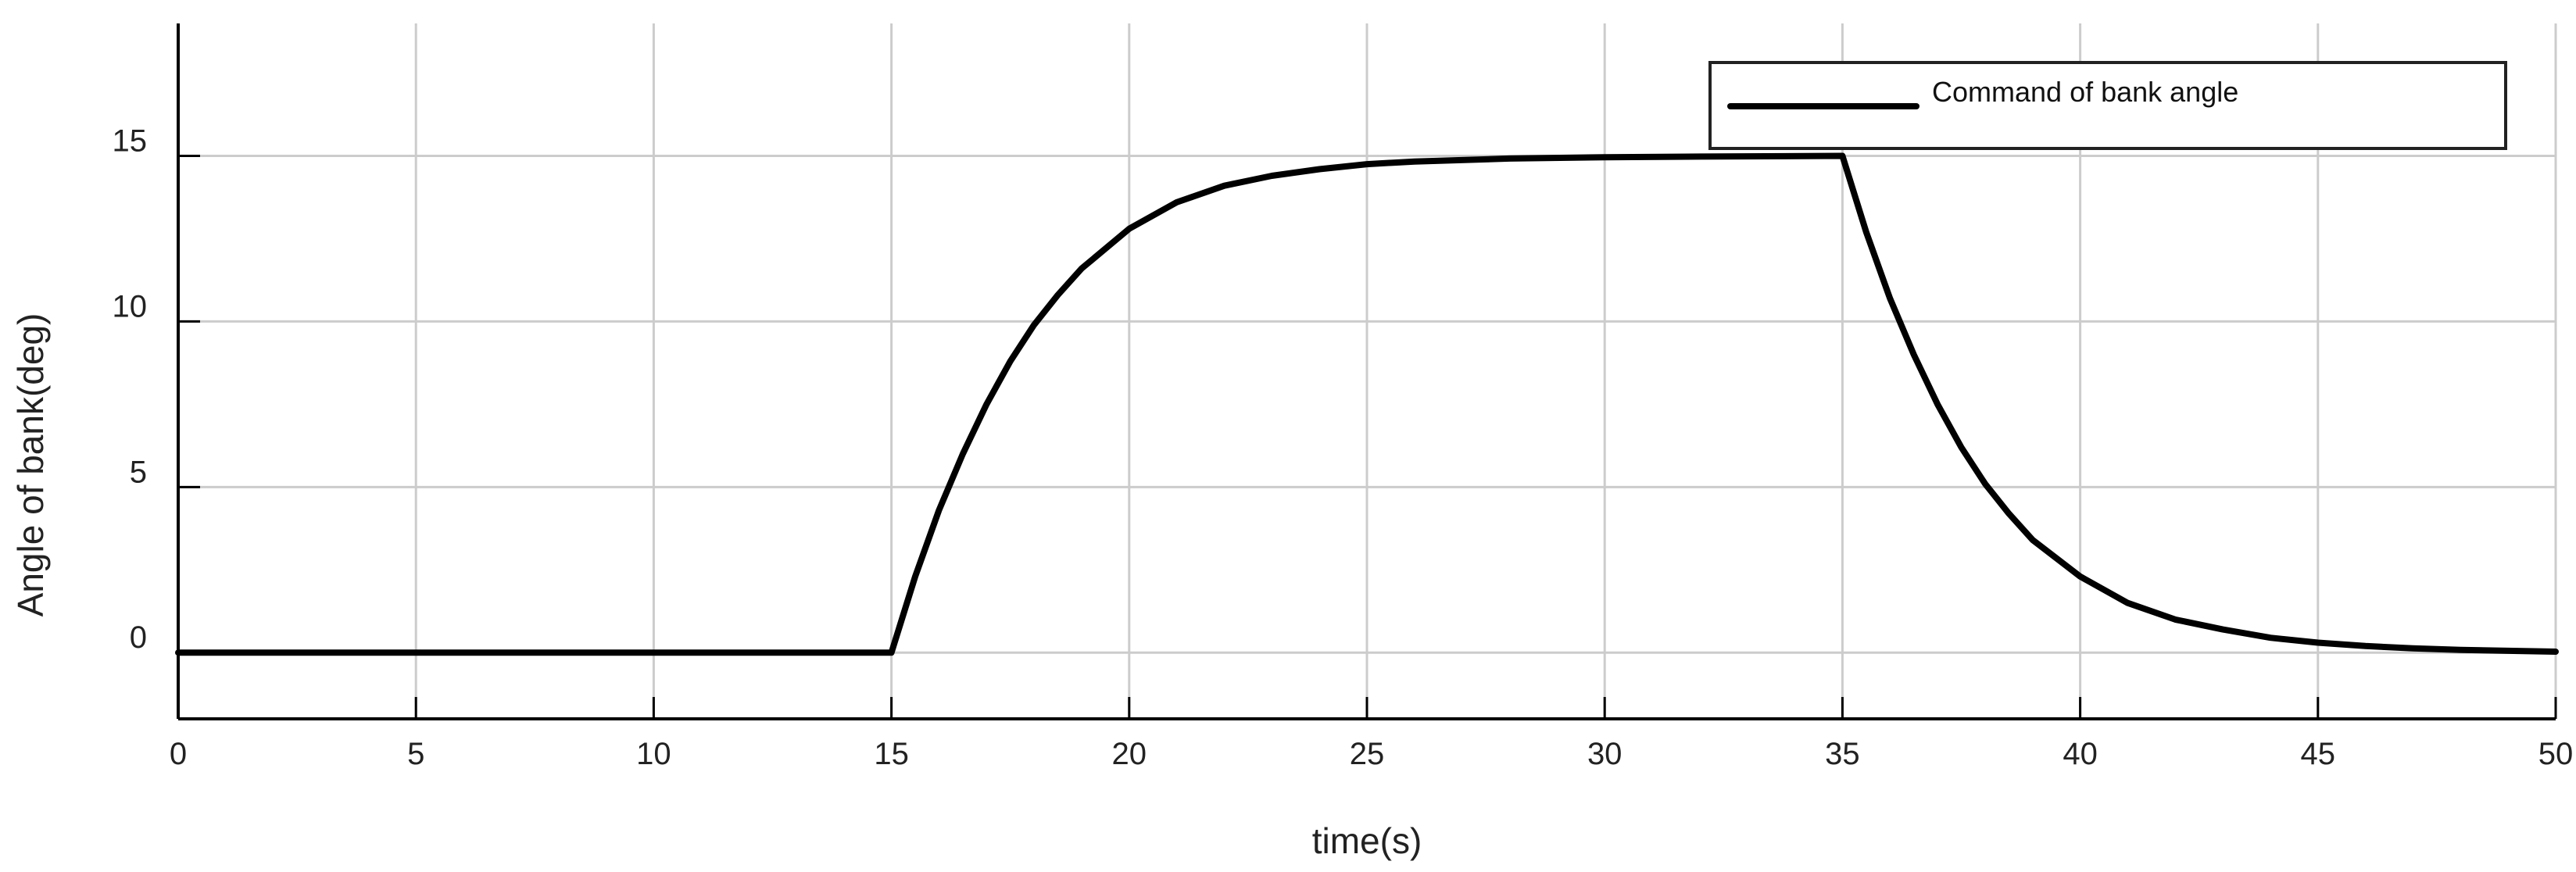 This screenshot has height=872, width=2576. Describe the element at coordinates (1605, 754) in the screenshot. I see `x-tick-label: 30` at that location.